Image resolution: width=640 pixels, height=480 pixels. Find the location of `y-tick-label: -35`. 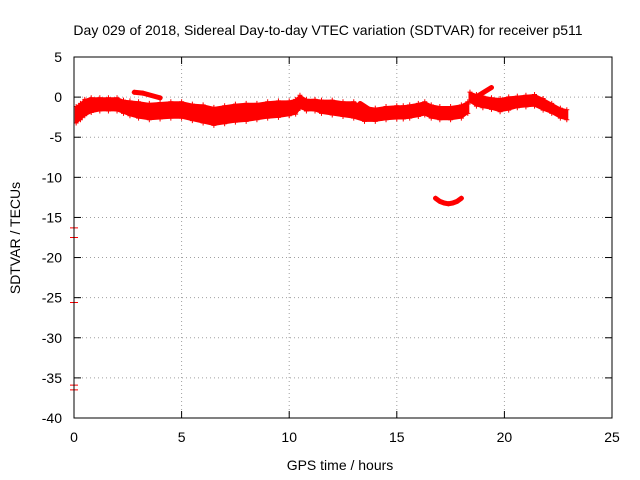

y-tick-label: -35 is located at coordinates (52, 378).